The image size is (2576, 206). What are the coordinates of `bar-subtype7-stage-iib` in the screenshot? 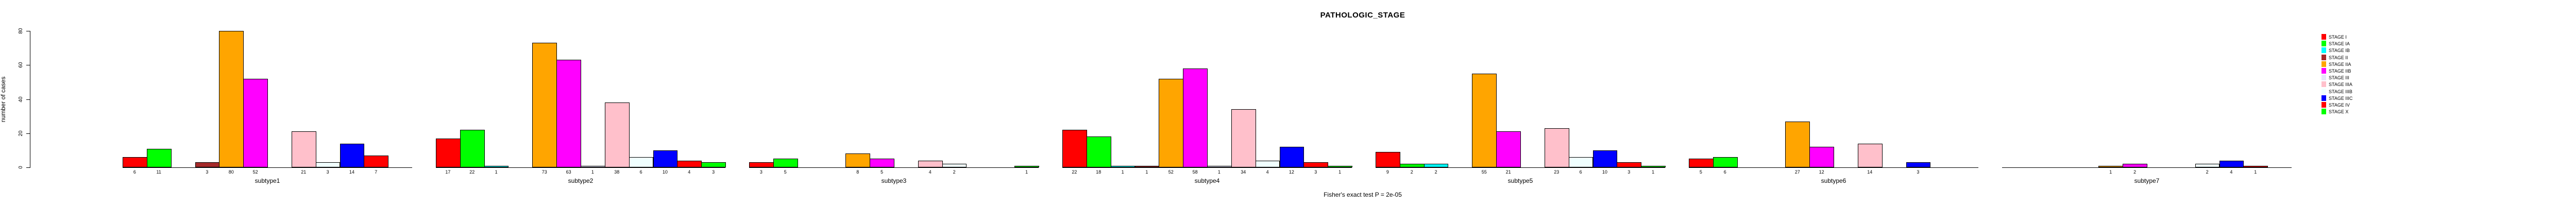 It's located at (2135, 165).